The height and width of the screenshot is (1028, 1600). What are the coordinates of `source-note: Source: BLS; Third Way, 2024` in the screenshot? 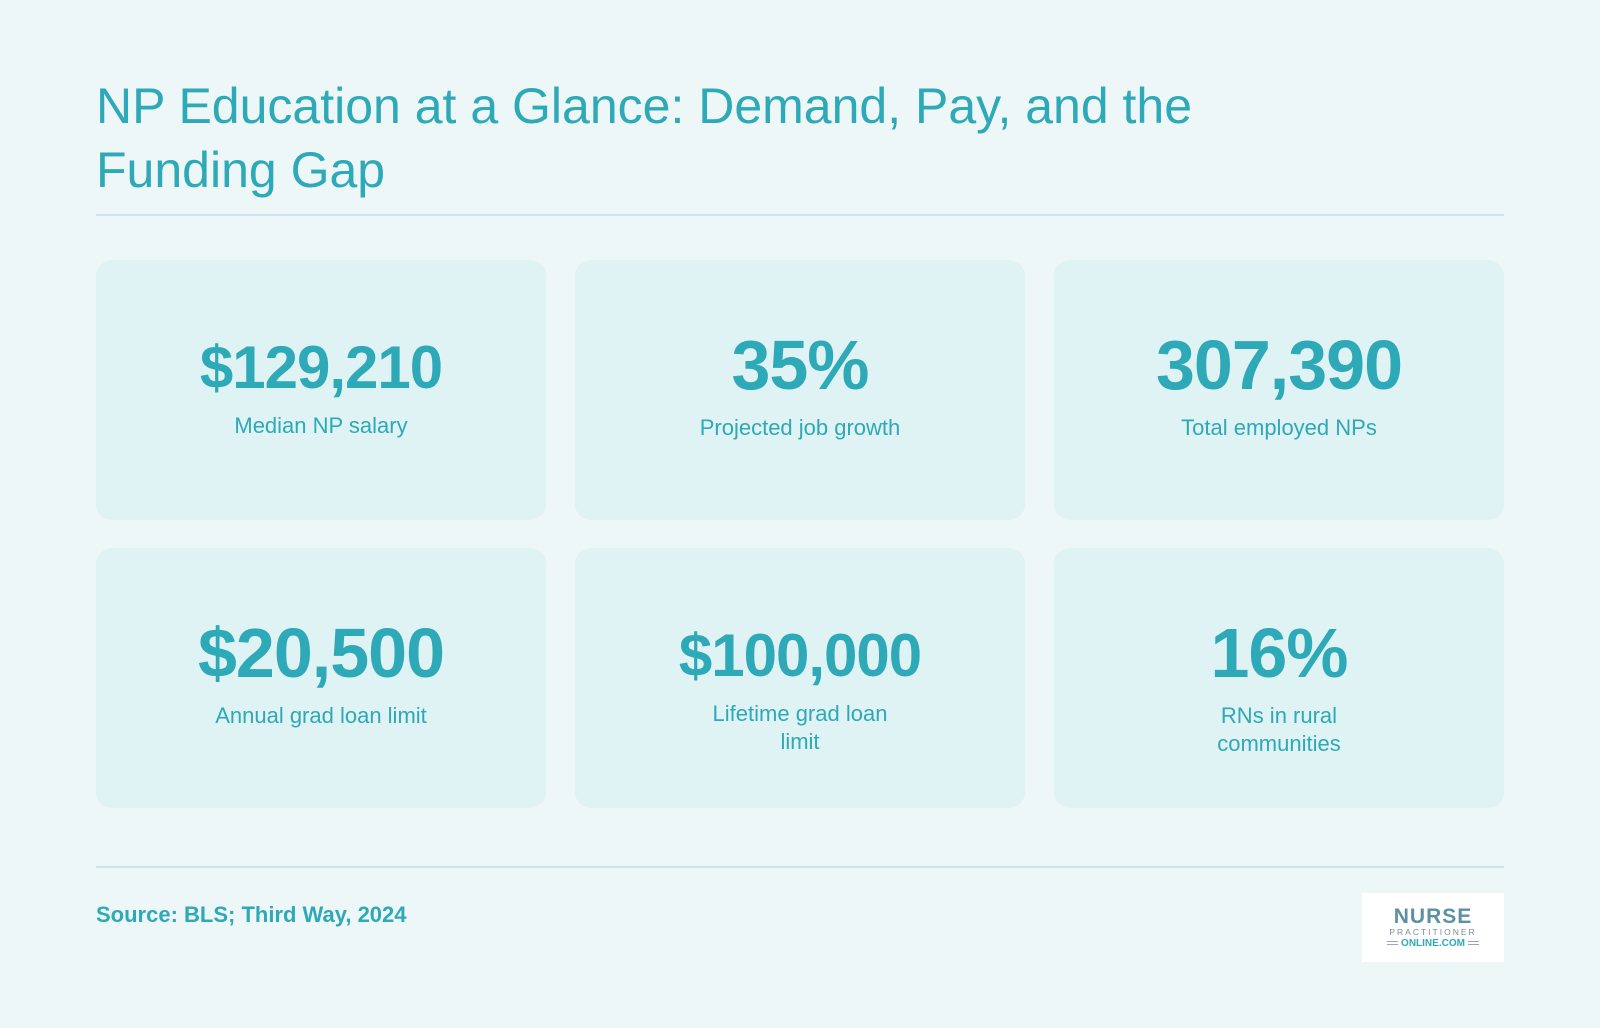 It's located at (251, 914).